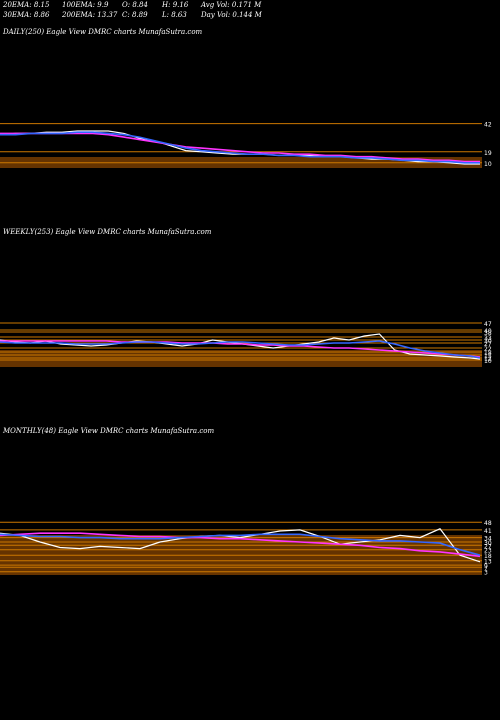 This screenshot has height=720, width=500. What do you see at coordinates (488, 539) in the screenshot?
I see `level-label: 34` at bounding box center [488, 539].